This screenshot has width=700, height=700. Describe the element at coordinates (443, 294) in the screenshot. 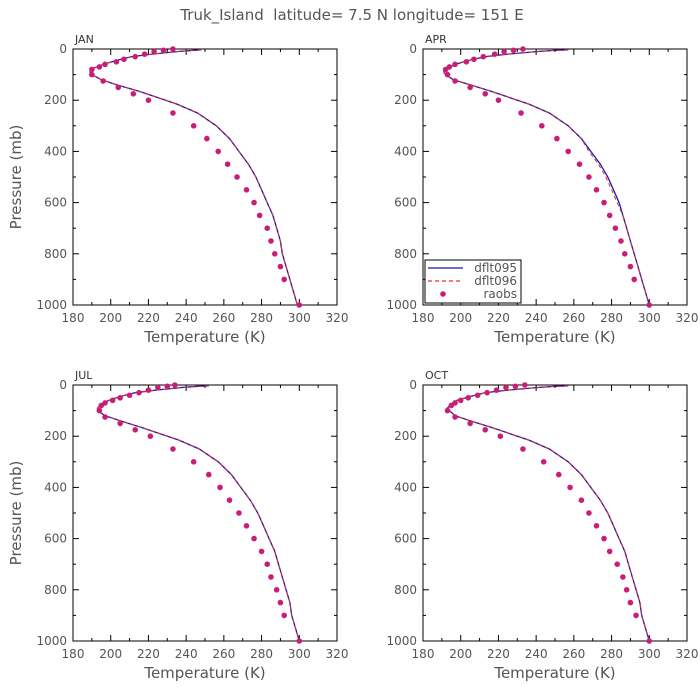

I see `legend-marker` at that location.